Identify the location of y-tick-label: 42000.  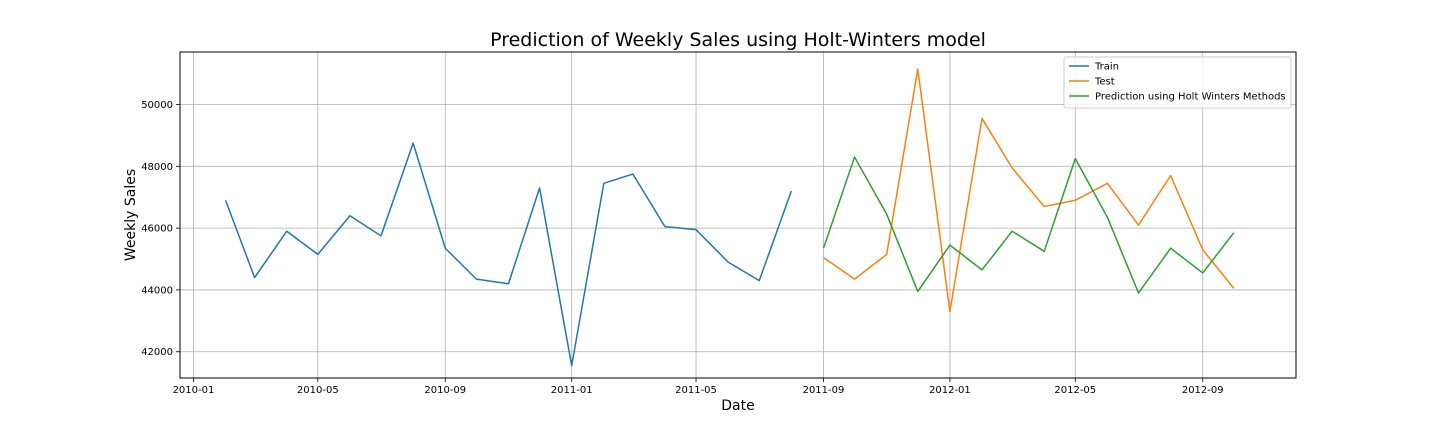
(157, 352).